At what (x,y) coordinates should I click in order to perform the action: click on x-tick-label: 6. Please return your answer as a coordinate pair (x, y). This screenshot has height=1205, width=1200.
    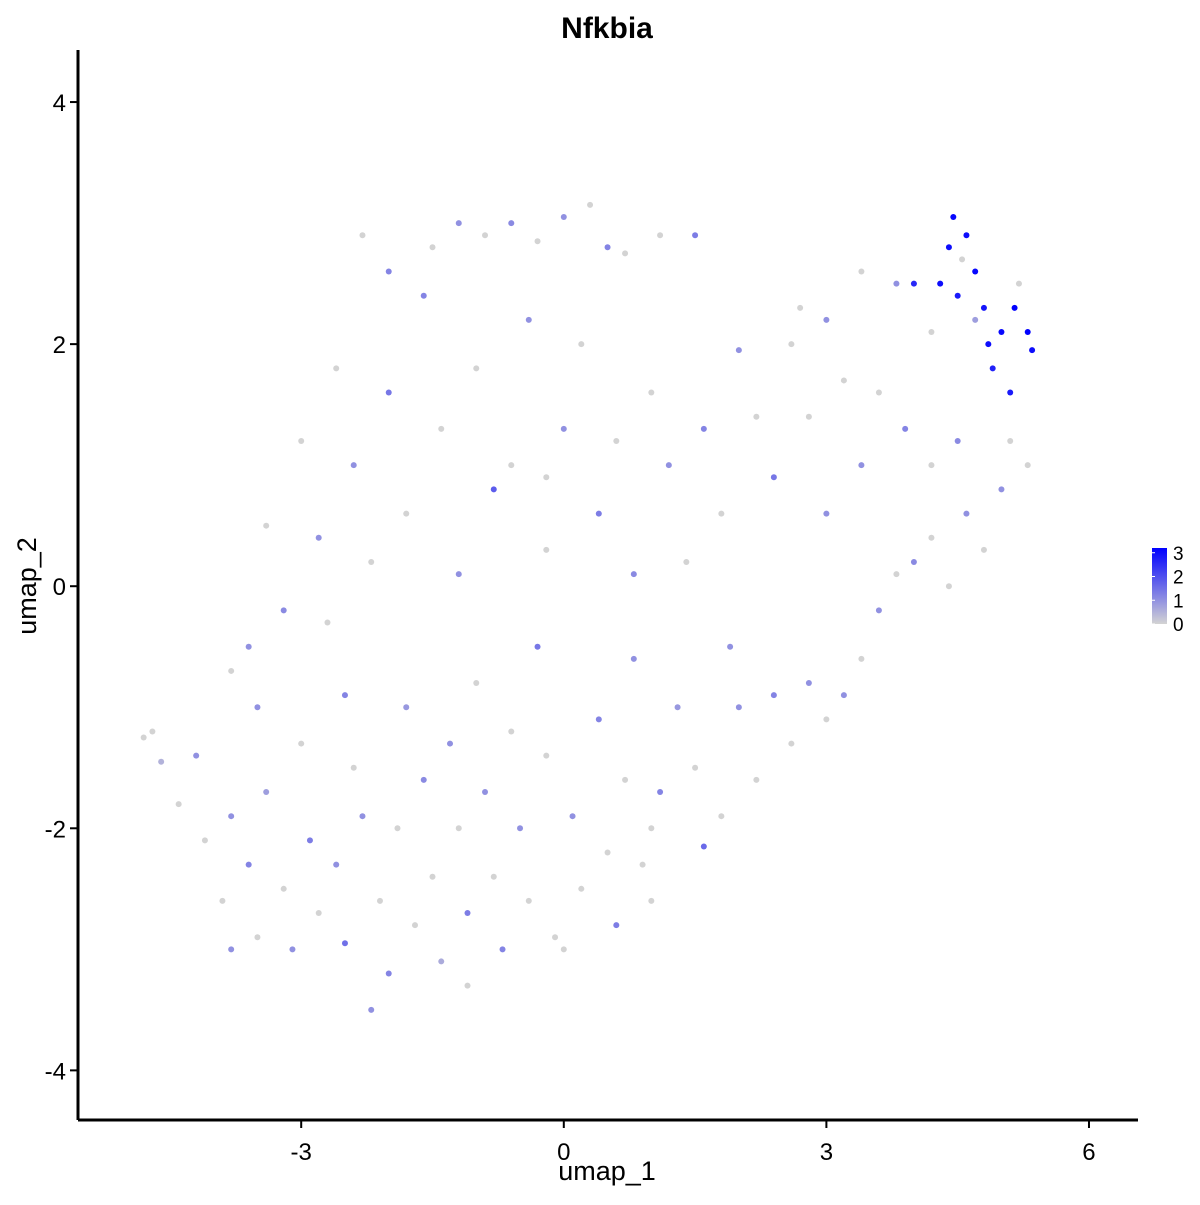
    Looking at the image, I should click on (1088, 1152).